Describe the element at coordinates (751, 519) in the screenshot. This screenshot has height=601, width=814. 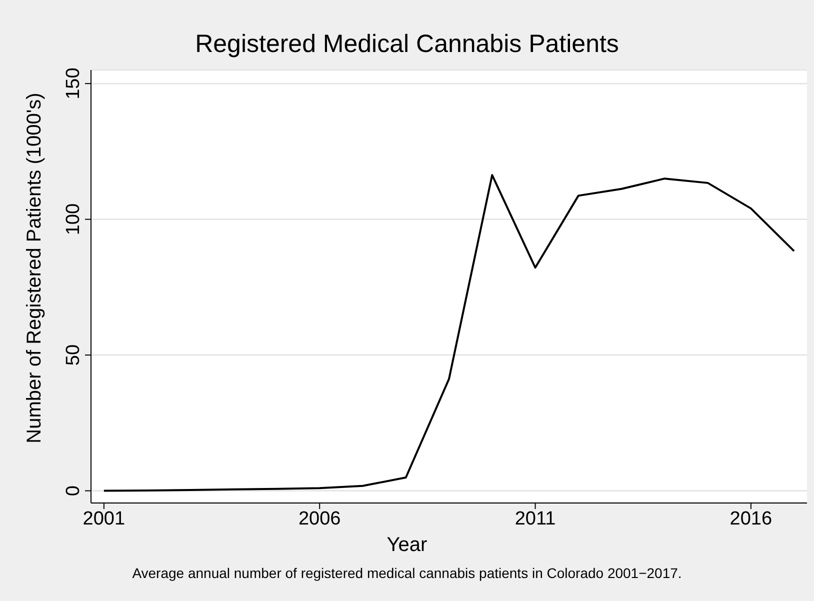
I see `x-tick-label: 2016` at that location.